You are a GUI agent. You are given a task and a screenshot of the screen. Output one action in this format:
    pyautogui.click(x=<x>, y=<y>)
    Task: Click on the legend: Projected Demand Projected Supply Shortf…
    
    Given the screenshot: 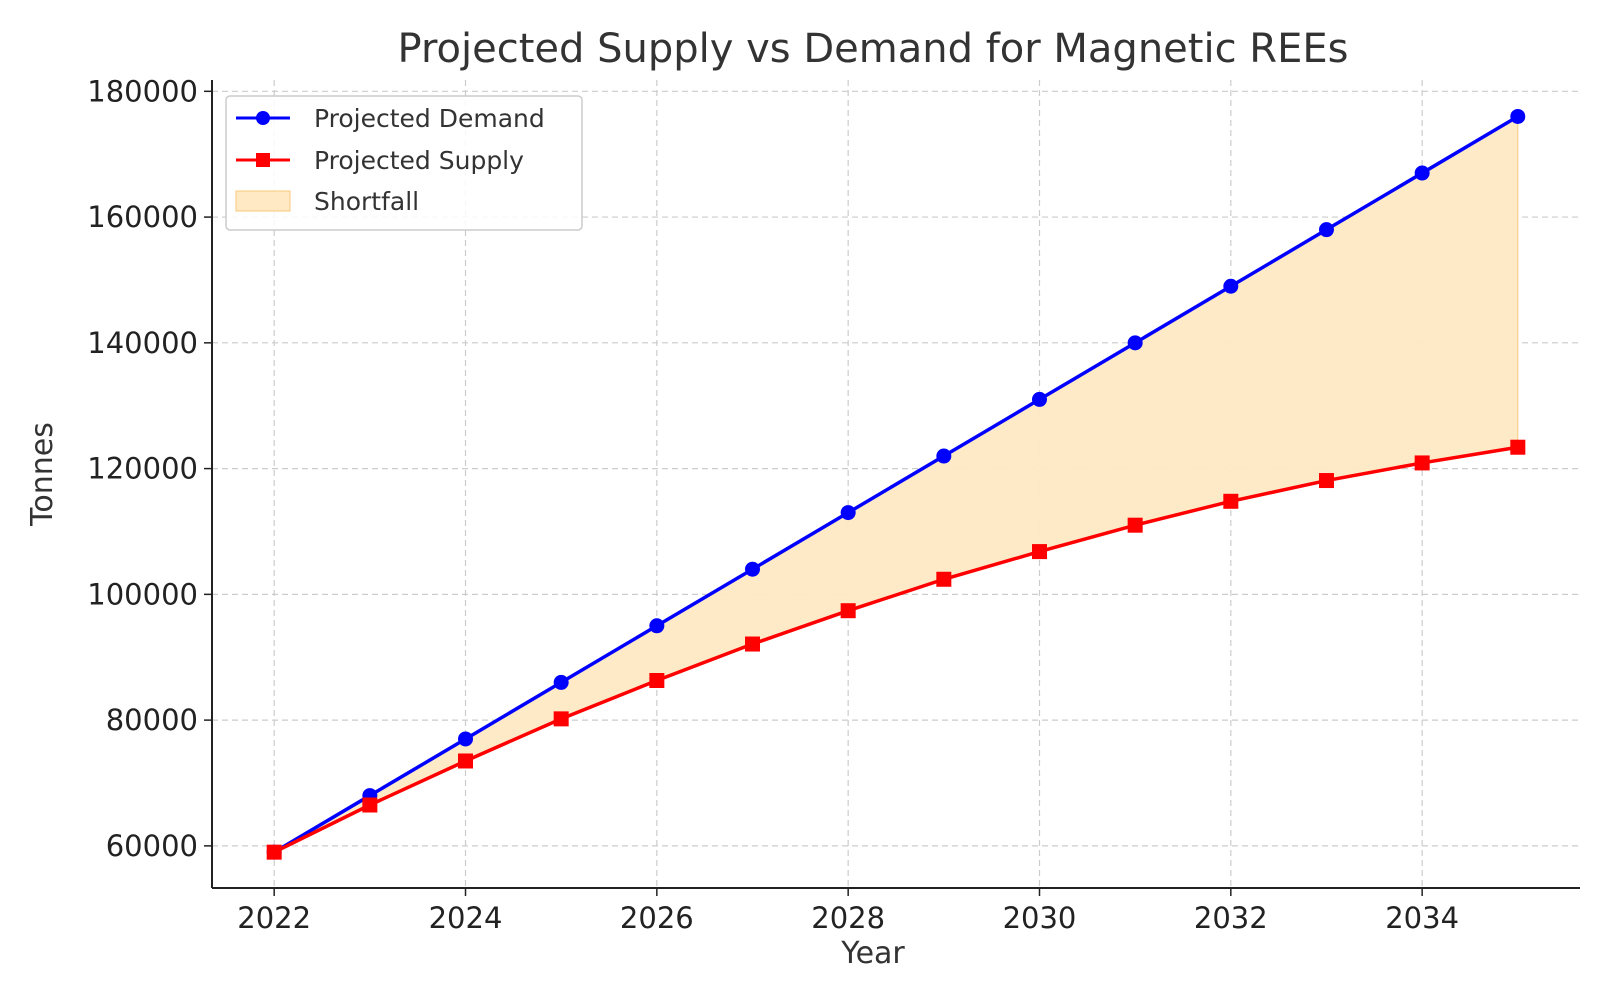 What is the action you would take?
    pyautogui.click(x=404, y=163)
    